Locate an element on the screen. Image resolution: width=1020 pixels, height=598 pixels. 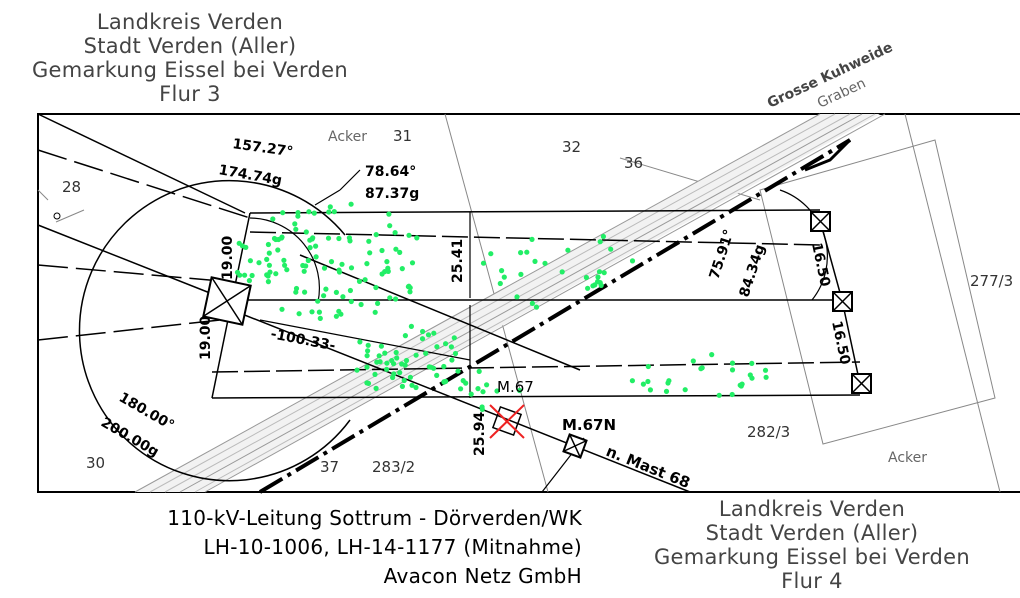
parcel-28: 28 is located at coordinates (71, 187).